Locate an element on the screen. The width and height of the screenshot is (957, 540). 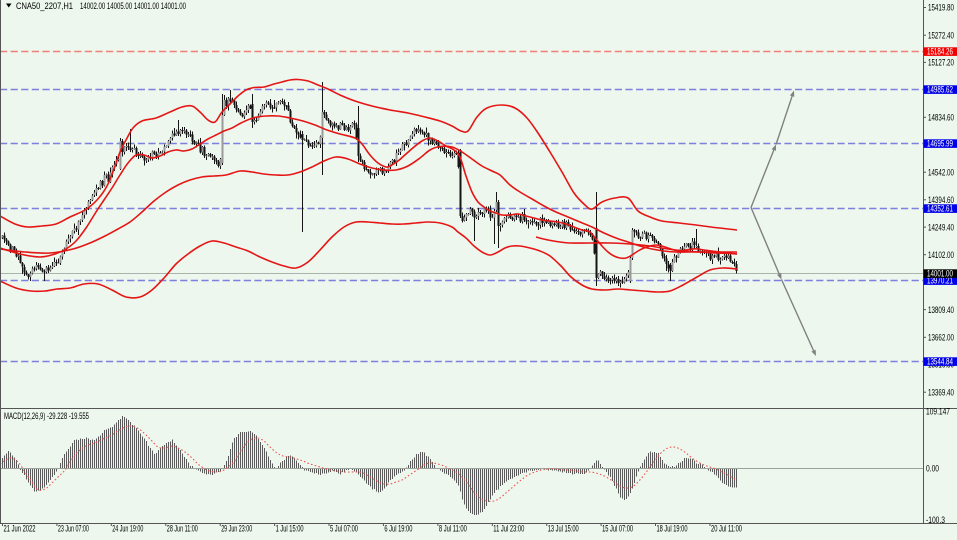
svg-text: -100.3 is located at coordinates (935, 520).